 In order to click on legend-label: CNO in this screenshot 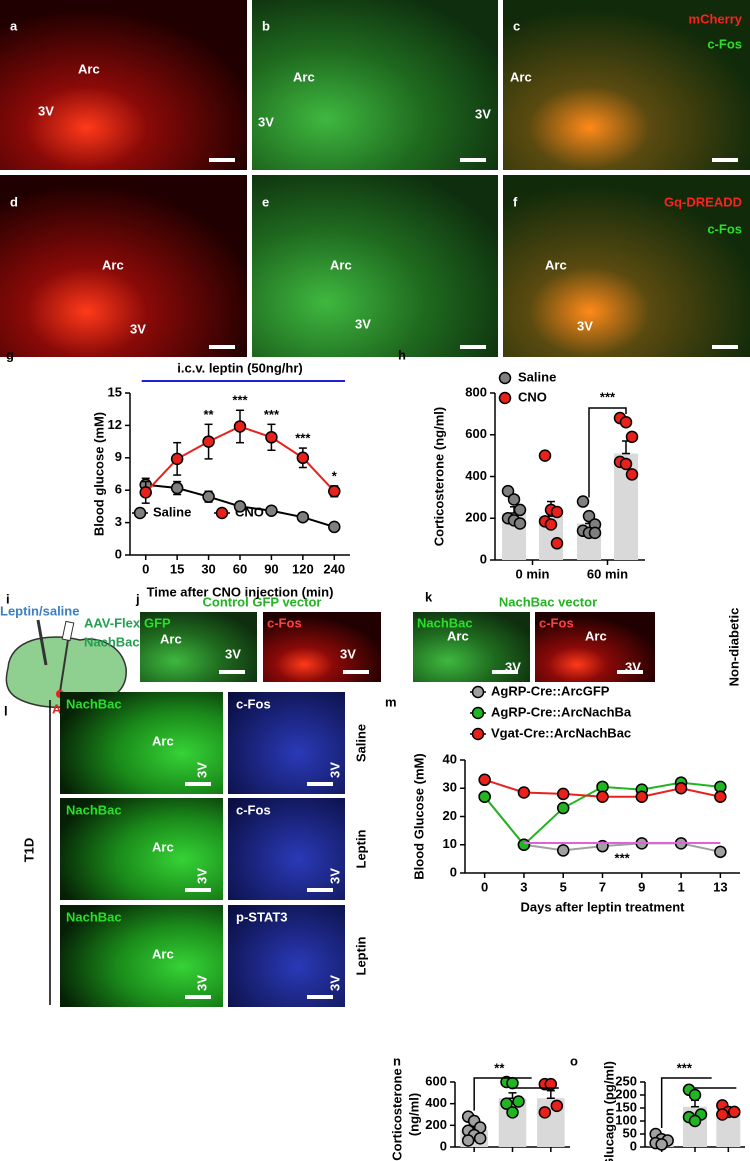, I will do `click(532, 396)`.